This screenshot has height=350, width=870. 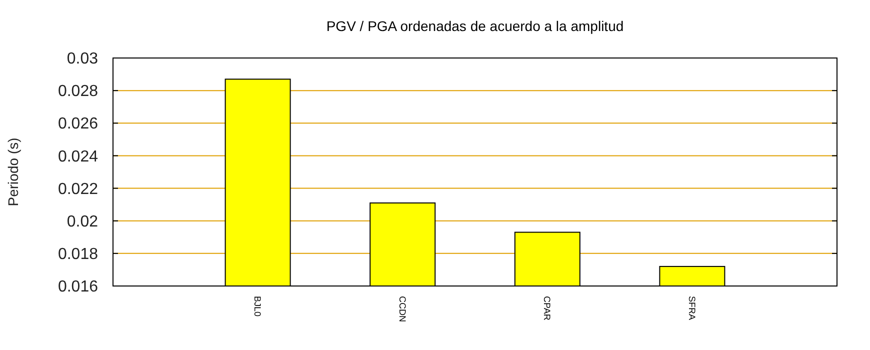 I want to click on x-tick-label: CCDN, so click(x=402, y=309).